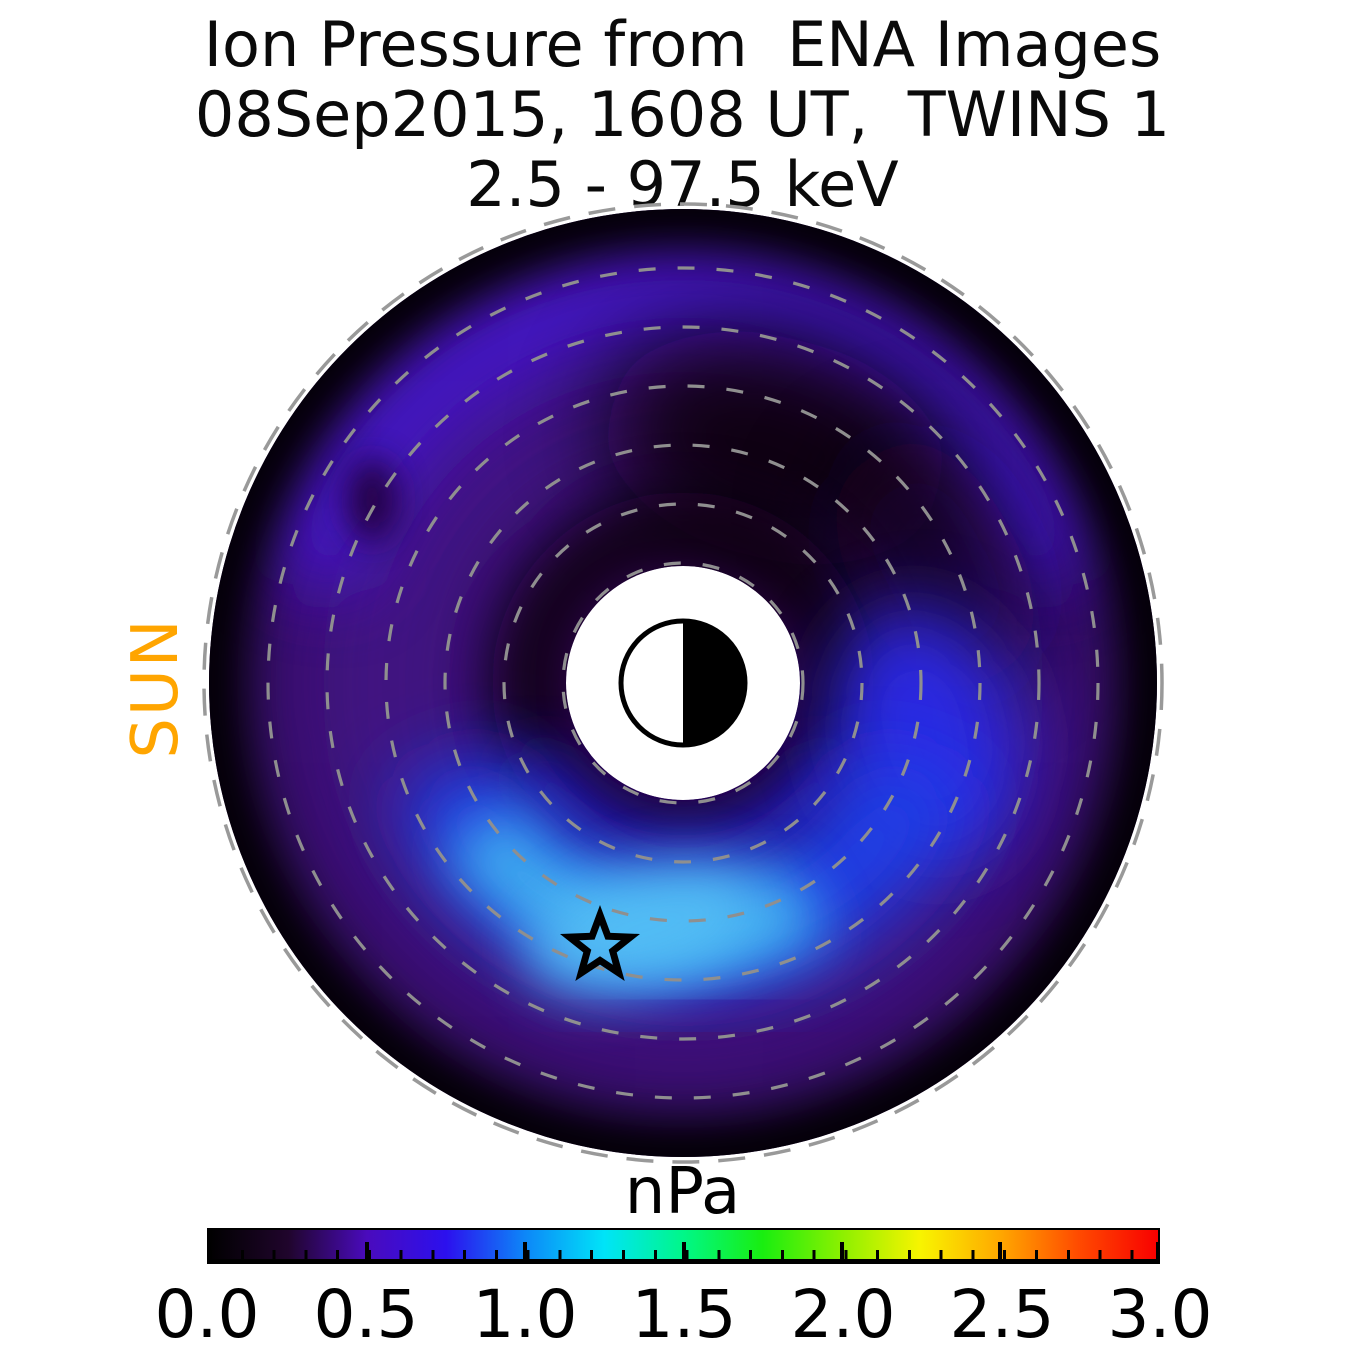 This screenshot has height=1365, width=1365. I want to click on colorbar-tick-label: 2.0, so click(843, 1314).